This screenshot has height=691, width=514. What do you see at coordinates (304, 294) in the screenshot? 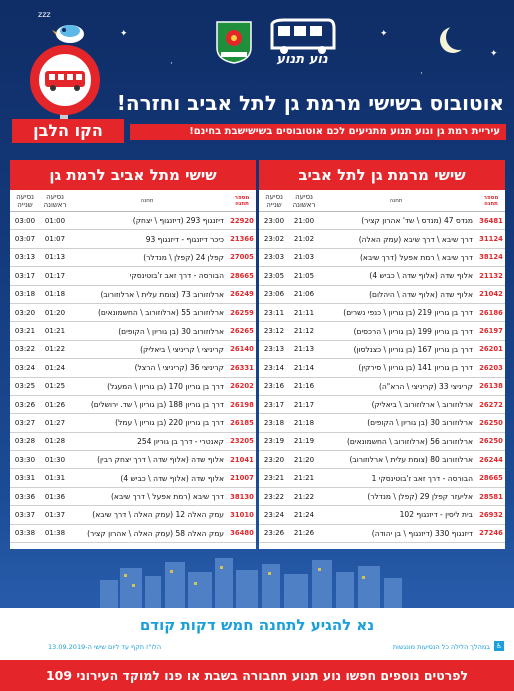
I see `first-trip-time: 21:06` at bounding box center [304, 294].